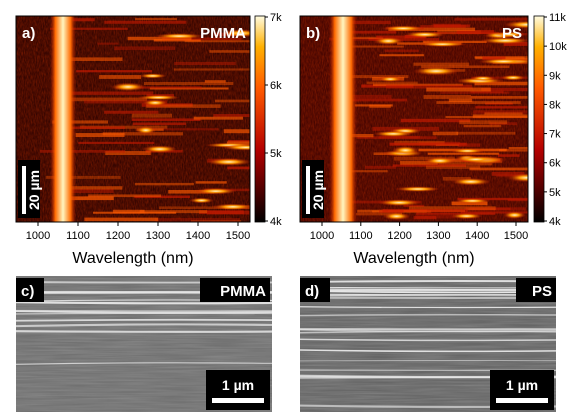 Image resolution: width=572 pixels, height=417 pixels. I want to click on x-axis-a-tick-label: 1100, so click(78, 236).